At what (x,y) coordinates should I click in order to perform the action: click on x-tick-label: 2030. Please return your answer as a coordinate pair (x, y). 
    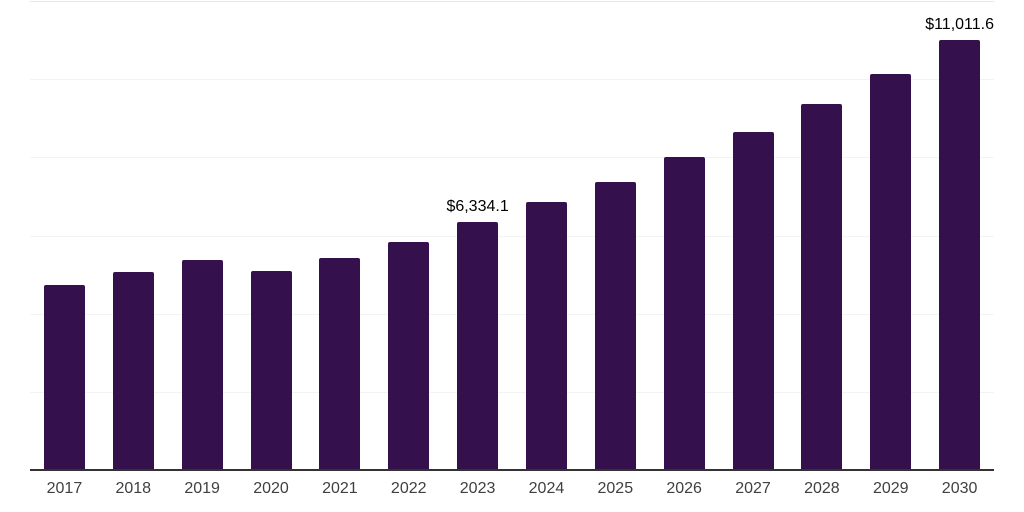
    Looking at the image, I should click on (959, 488).